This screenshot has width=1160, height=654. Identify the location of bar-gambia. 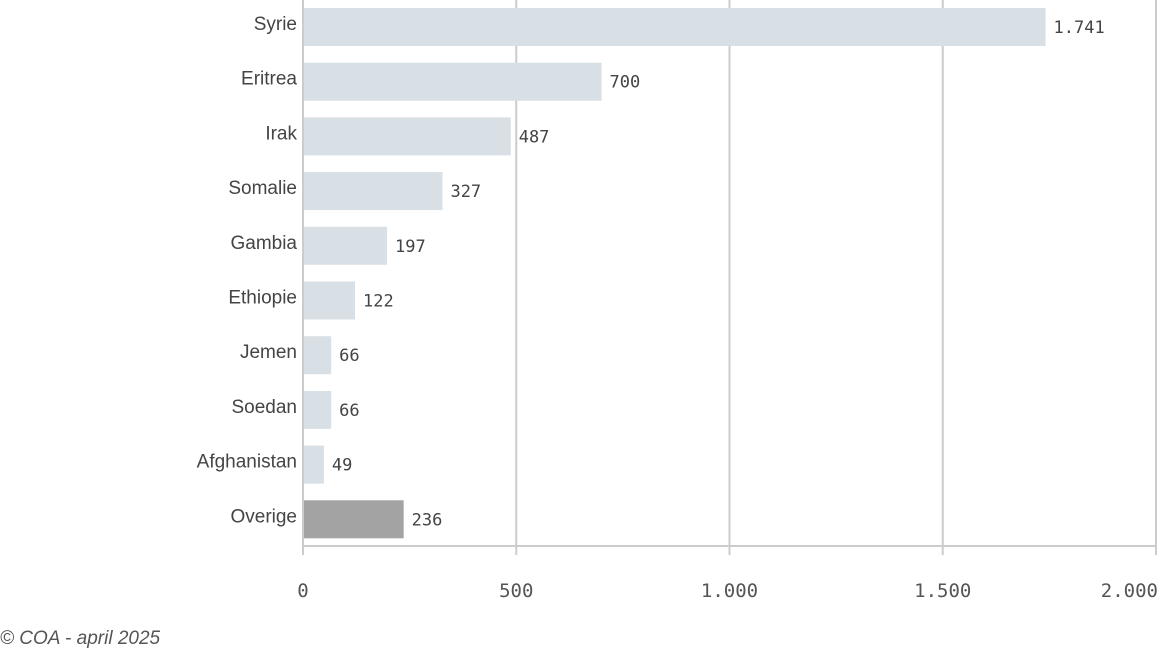
(345, 245).